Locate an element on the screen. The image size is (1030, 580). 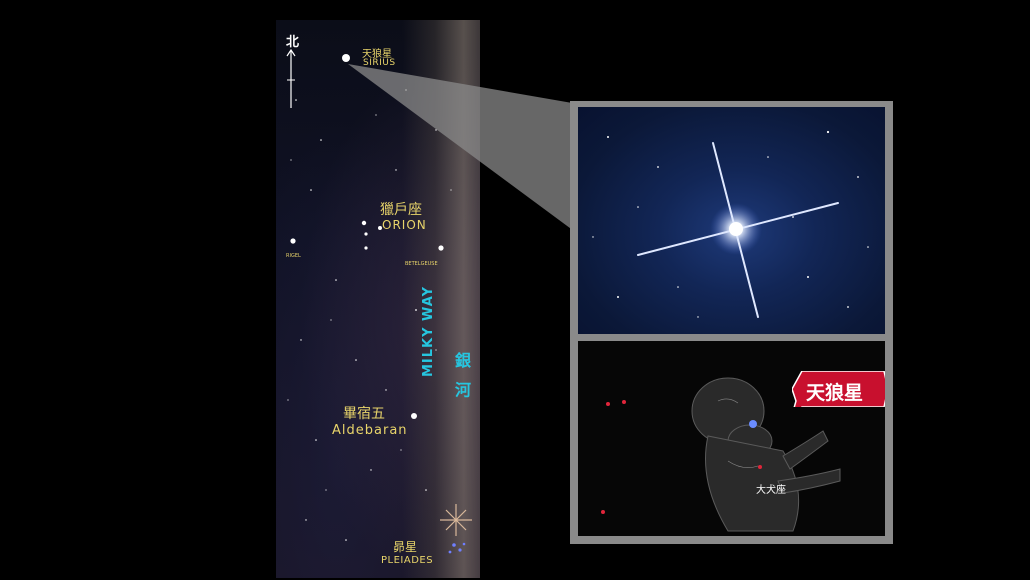
aldebaran-en-label: Aldebaran is located at coordinates (370, 430).